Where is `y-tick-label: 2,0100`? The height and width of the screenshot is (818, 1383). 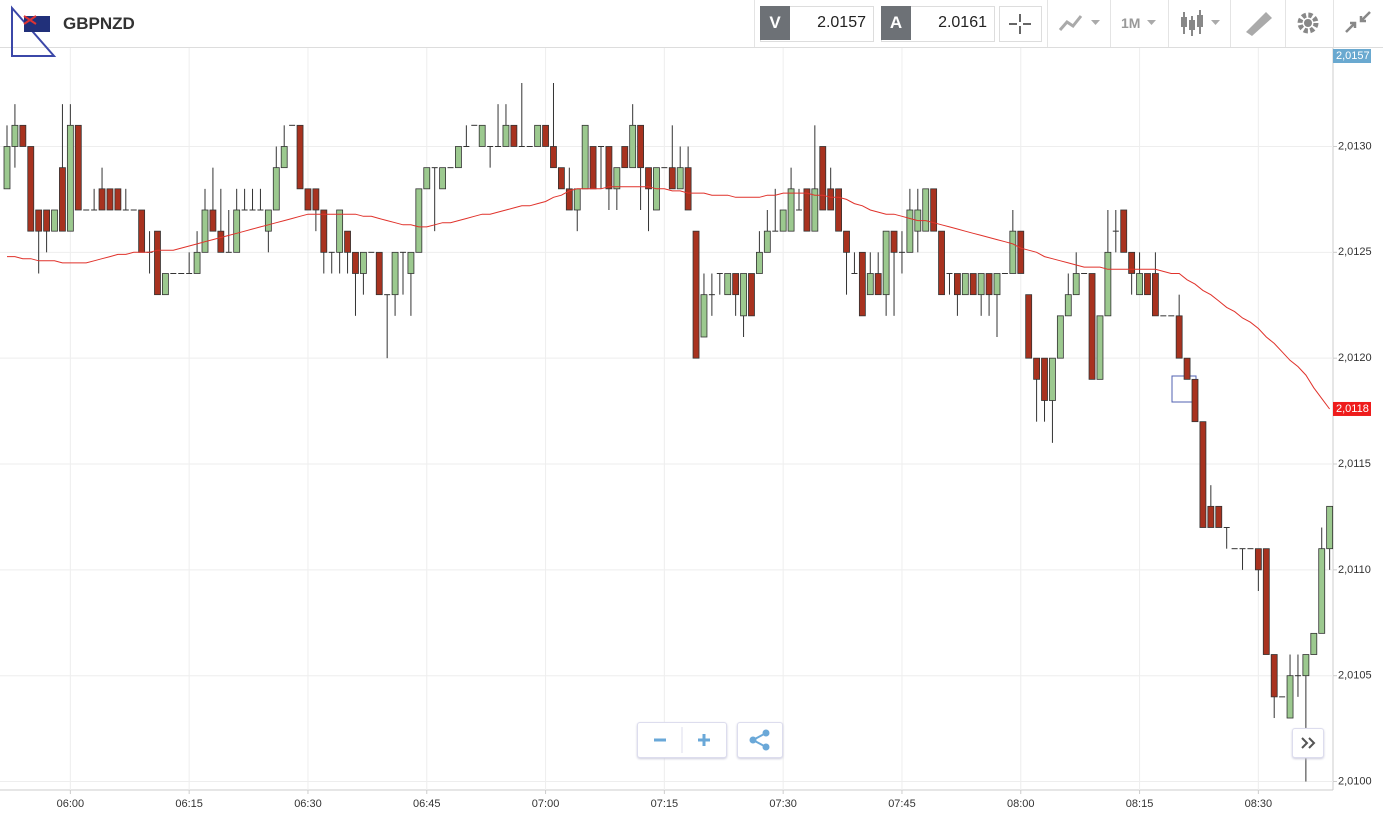 y-tick-label: 2,0100 is located at coordinates (1355, 781).